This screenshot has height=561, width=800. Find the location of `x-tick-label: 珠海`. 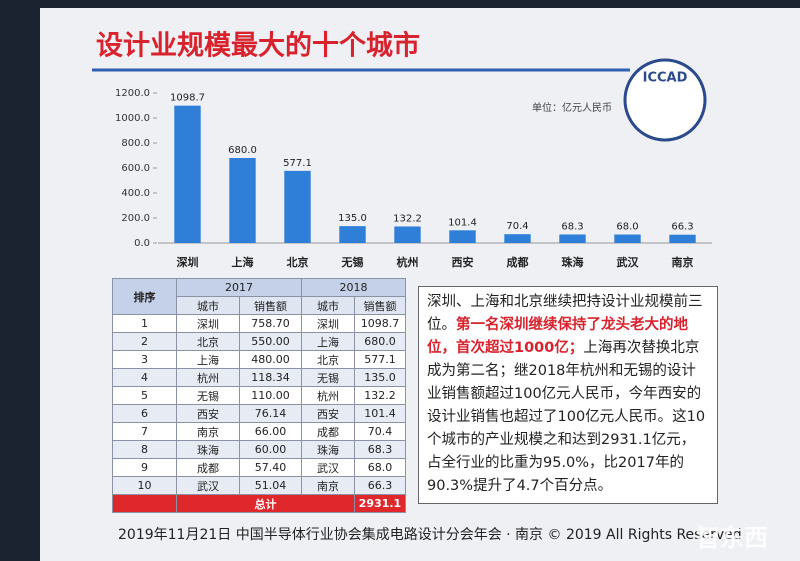

x-tick-label: 珠海 is located at coordinates (573, 262).